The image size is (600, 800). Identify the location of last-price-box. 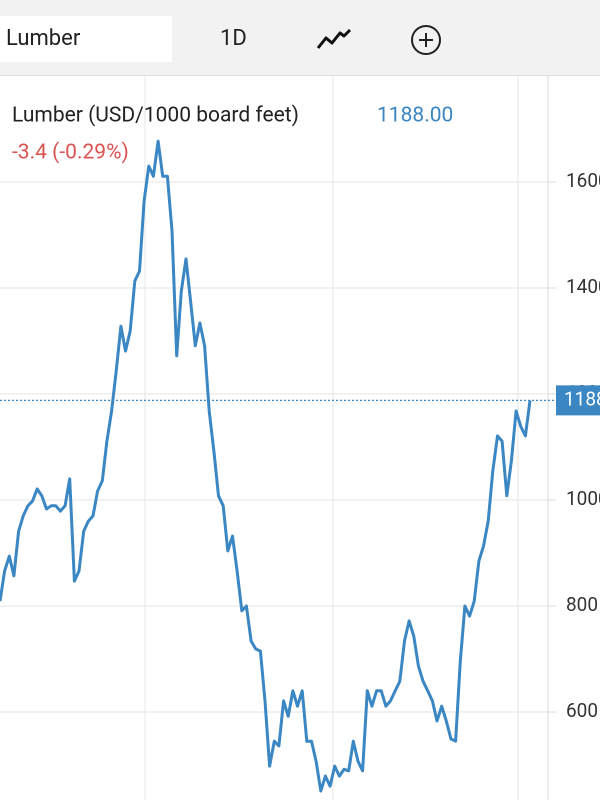
(578, 400).